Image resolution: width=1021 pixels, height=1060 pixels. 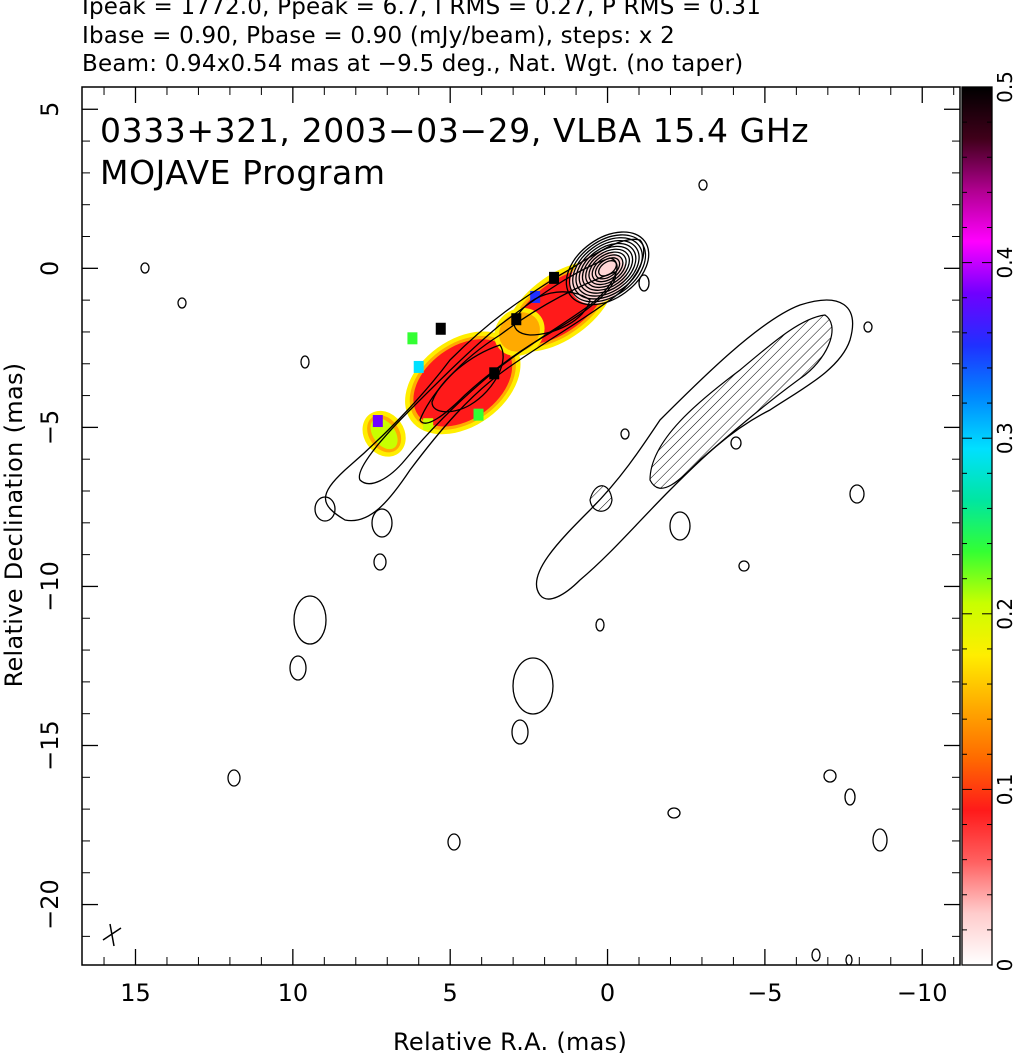 I want to click on y-tick-label: −20, so click(x=50, y=904).